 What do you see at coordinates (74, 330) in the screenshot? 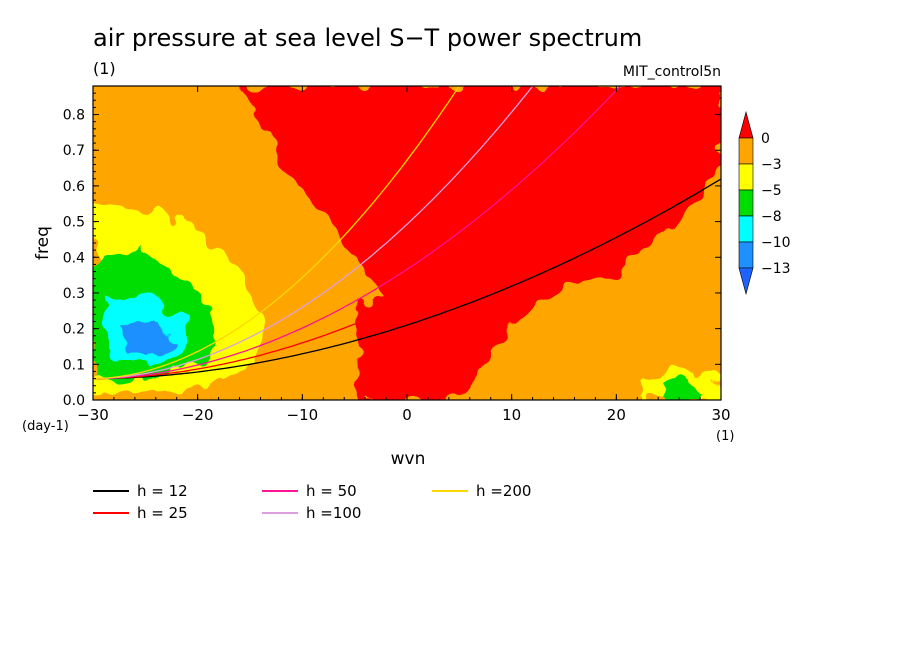
I see `y-tick-label: 0.2` at bounding box center [74, 330].